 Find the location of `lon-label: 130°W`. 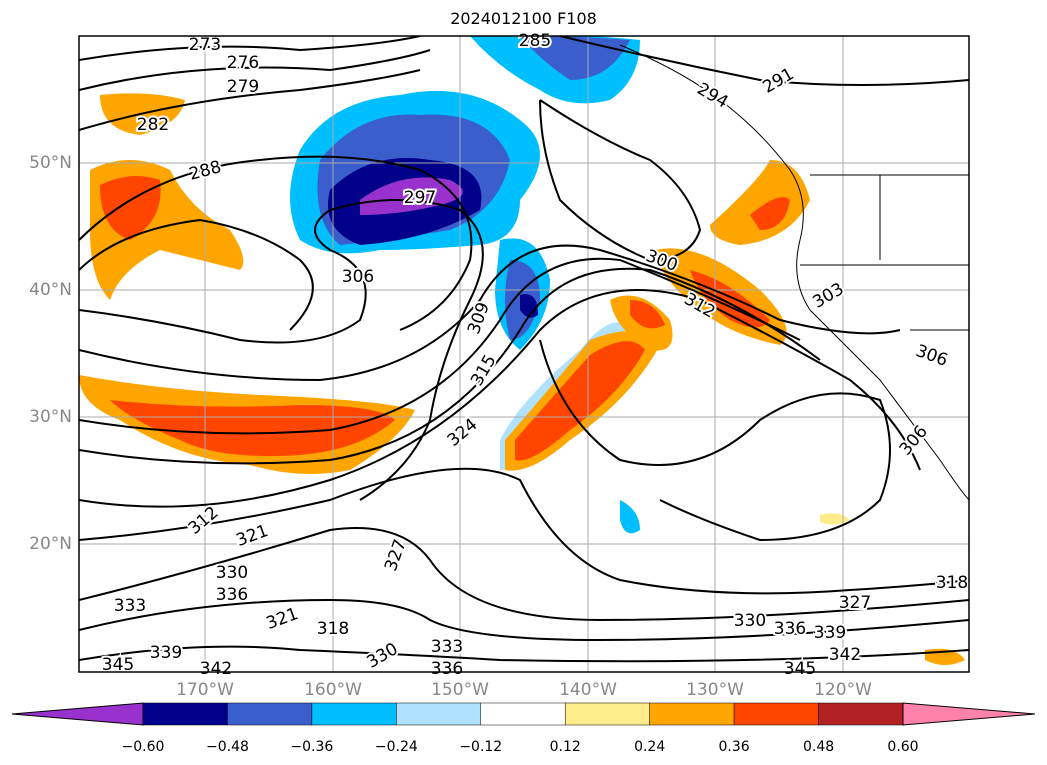

lon-label: 130°W is located at coordinates (715, 690).